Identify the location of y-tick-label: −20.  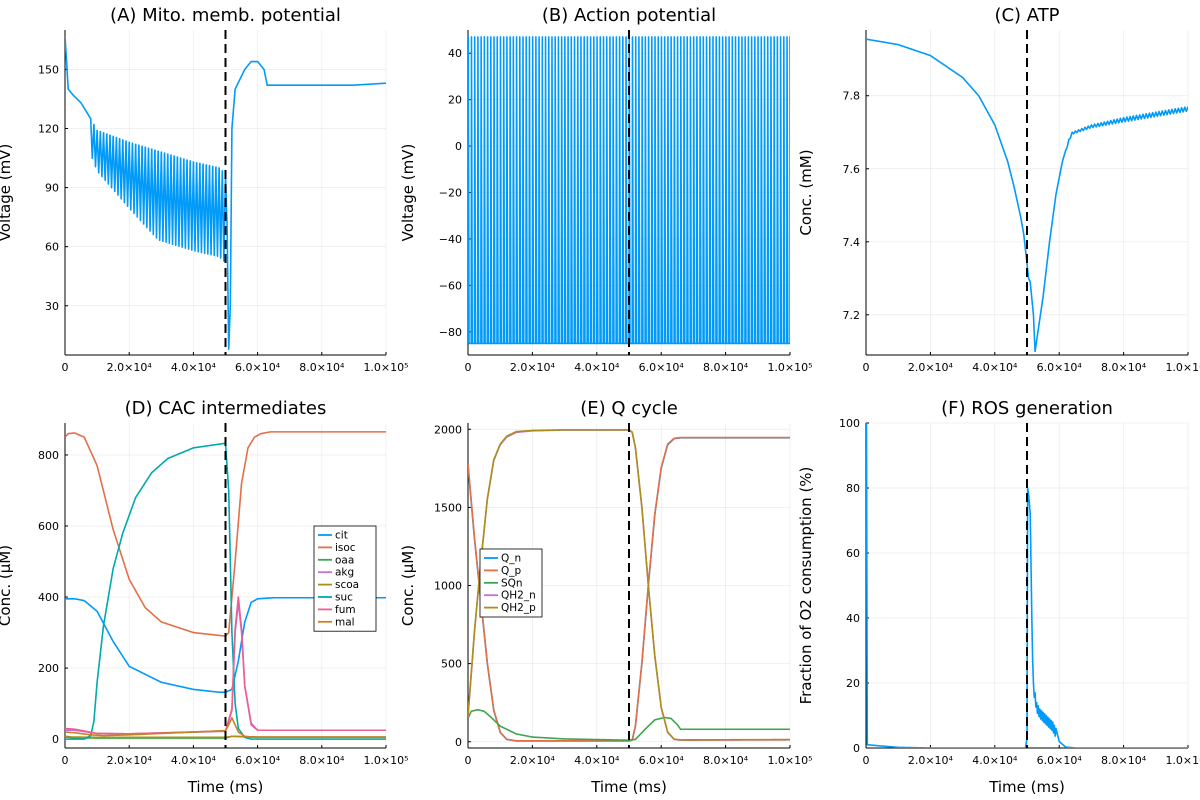
(450, 193).